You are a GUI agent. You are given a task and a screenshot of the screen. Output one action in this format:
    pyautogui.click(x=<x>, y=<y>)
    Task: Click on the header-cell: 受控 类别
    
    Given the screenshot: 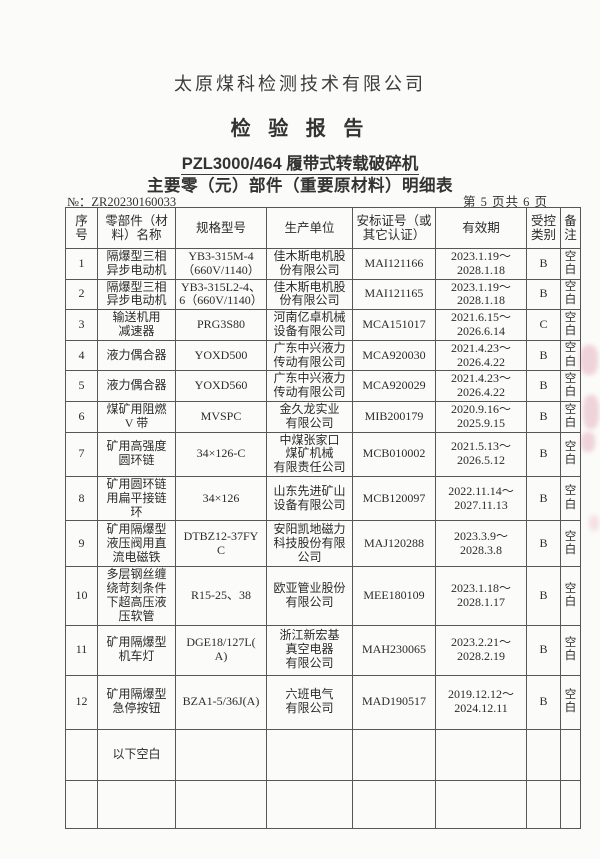 What is the action you would take?
    pyautogui.click(x=543, y=228)
    